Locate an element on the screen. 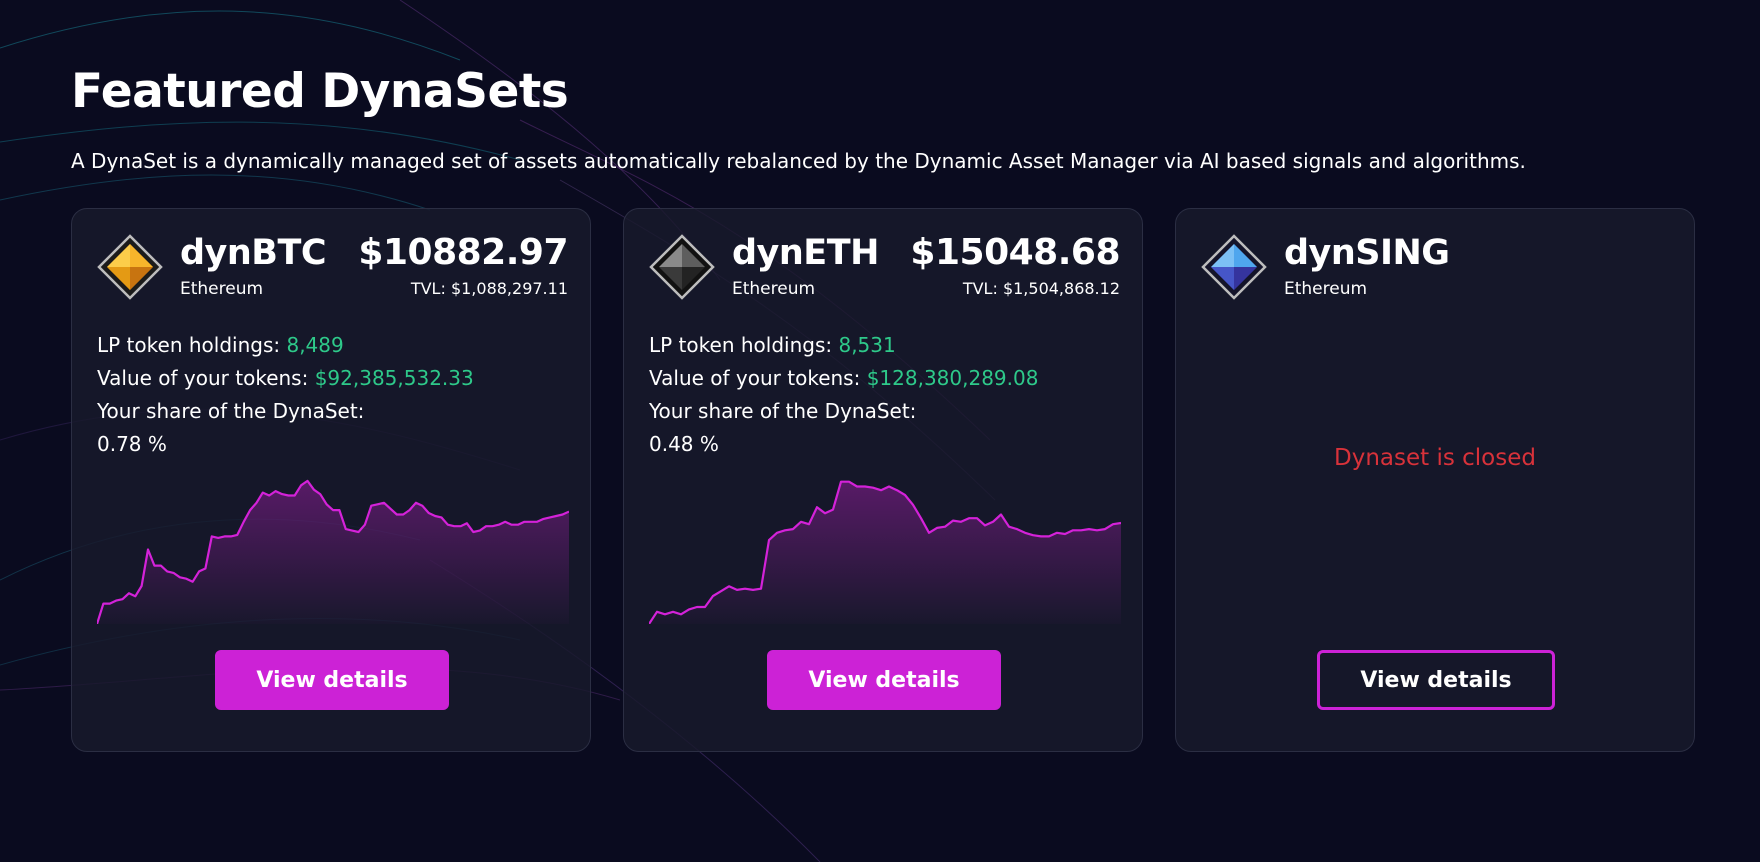 The image size is (1760, 862). price-chart-dynbtc is located at coordinates (333, 551).